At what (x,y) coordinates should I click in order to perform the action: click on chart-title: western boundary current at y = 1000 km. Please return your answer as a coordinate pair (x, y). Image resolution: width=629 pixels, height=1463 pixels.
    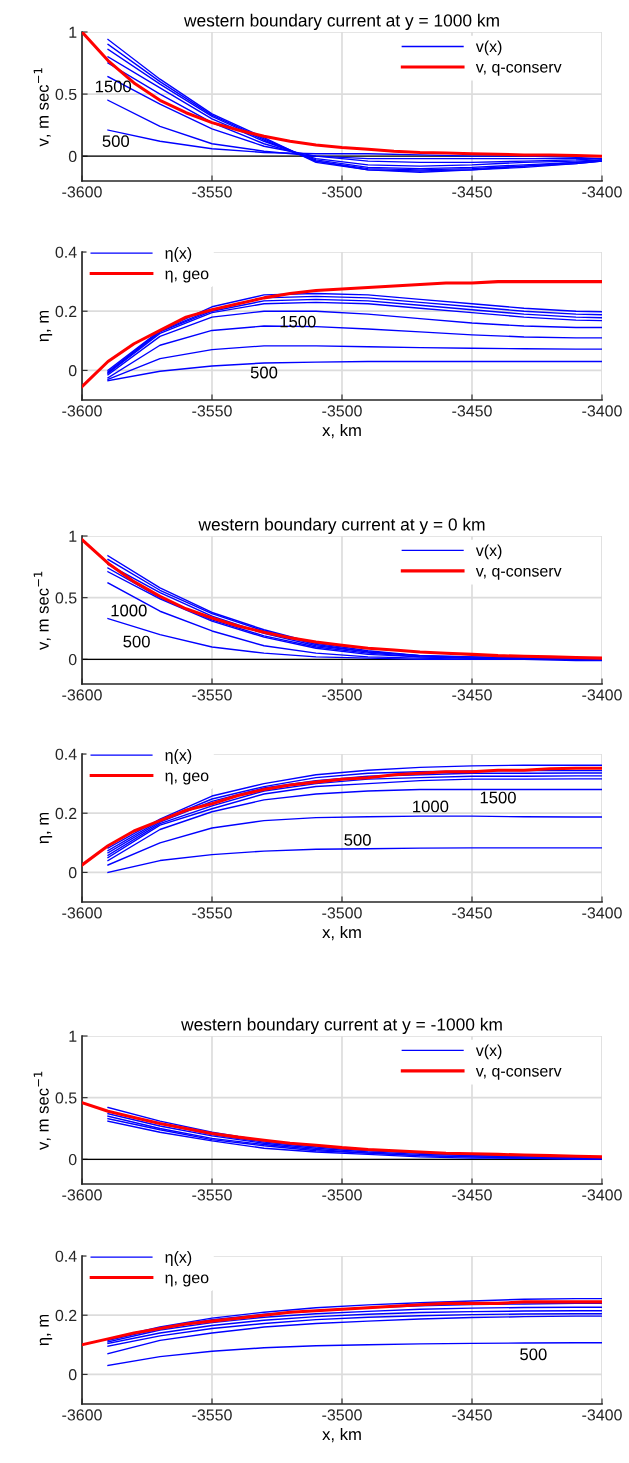
    Looking at the image, I should click on (341, 22).